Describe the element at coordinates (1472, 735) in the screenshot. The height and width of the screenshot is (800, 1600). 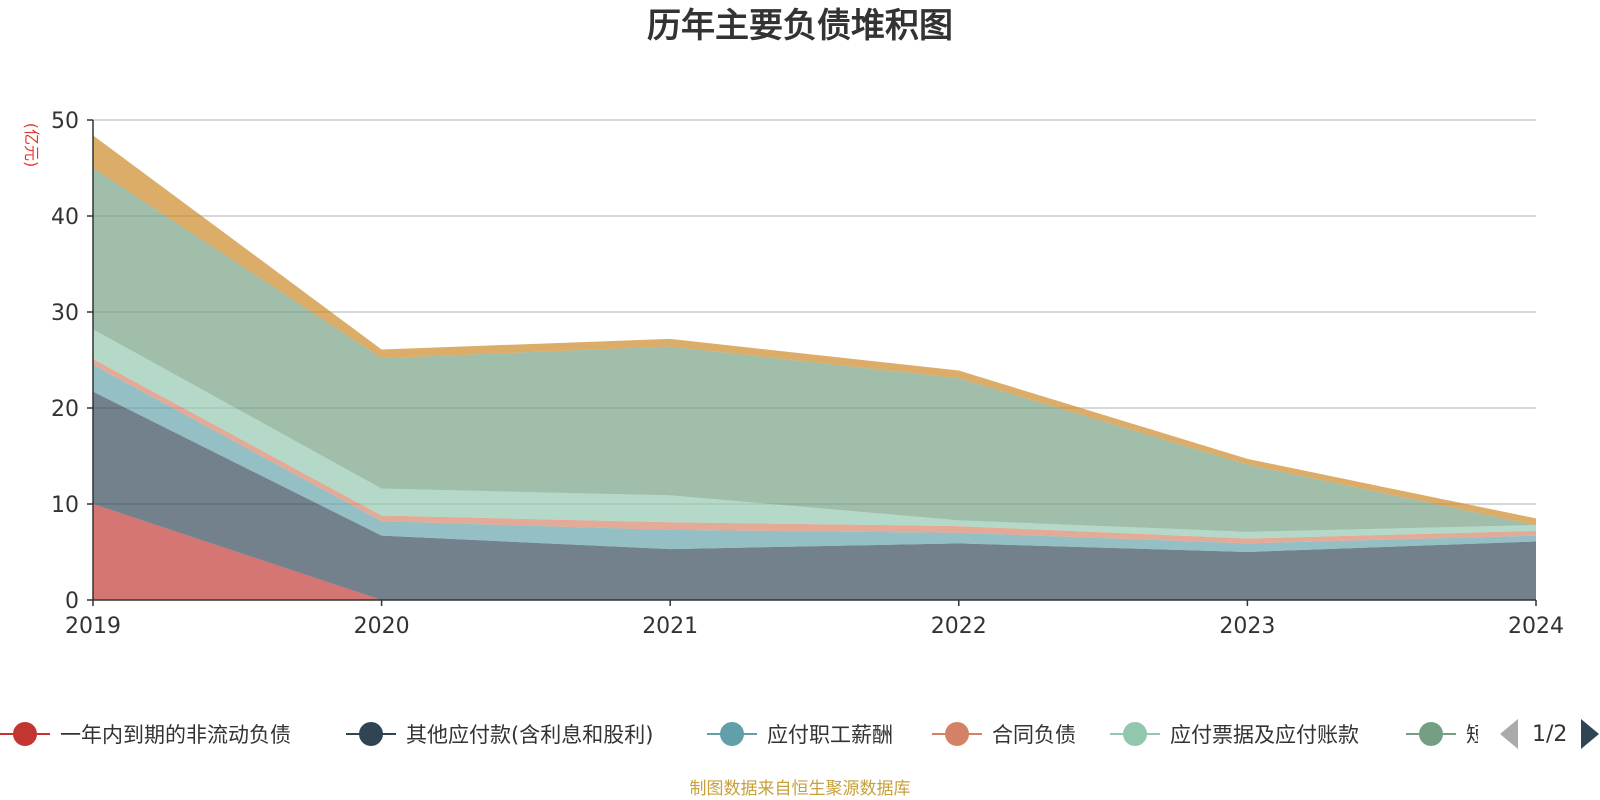
I see `legend-label: 短期借款` at that location.